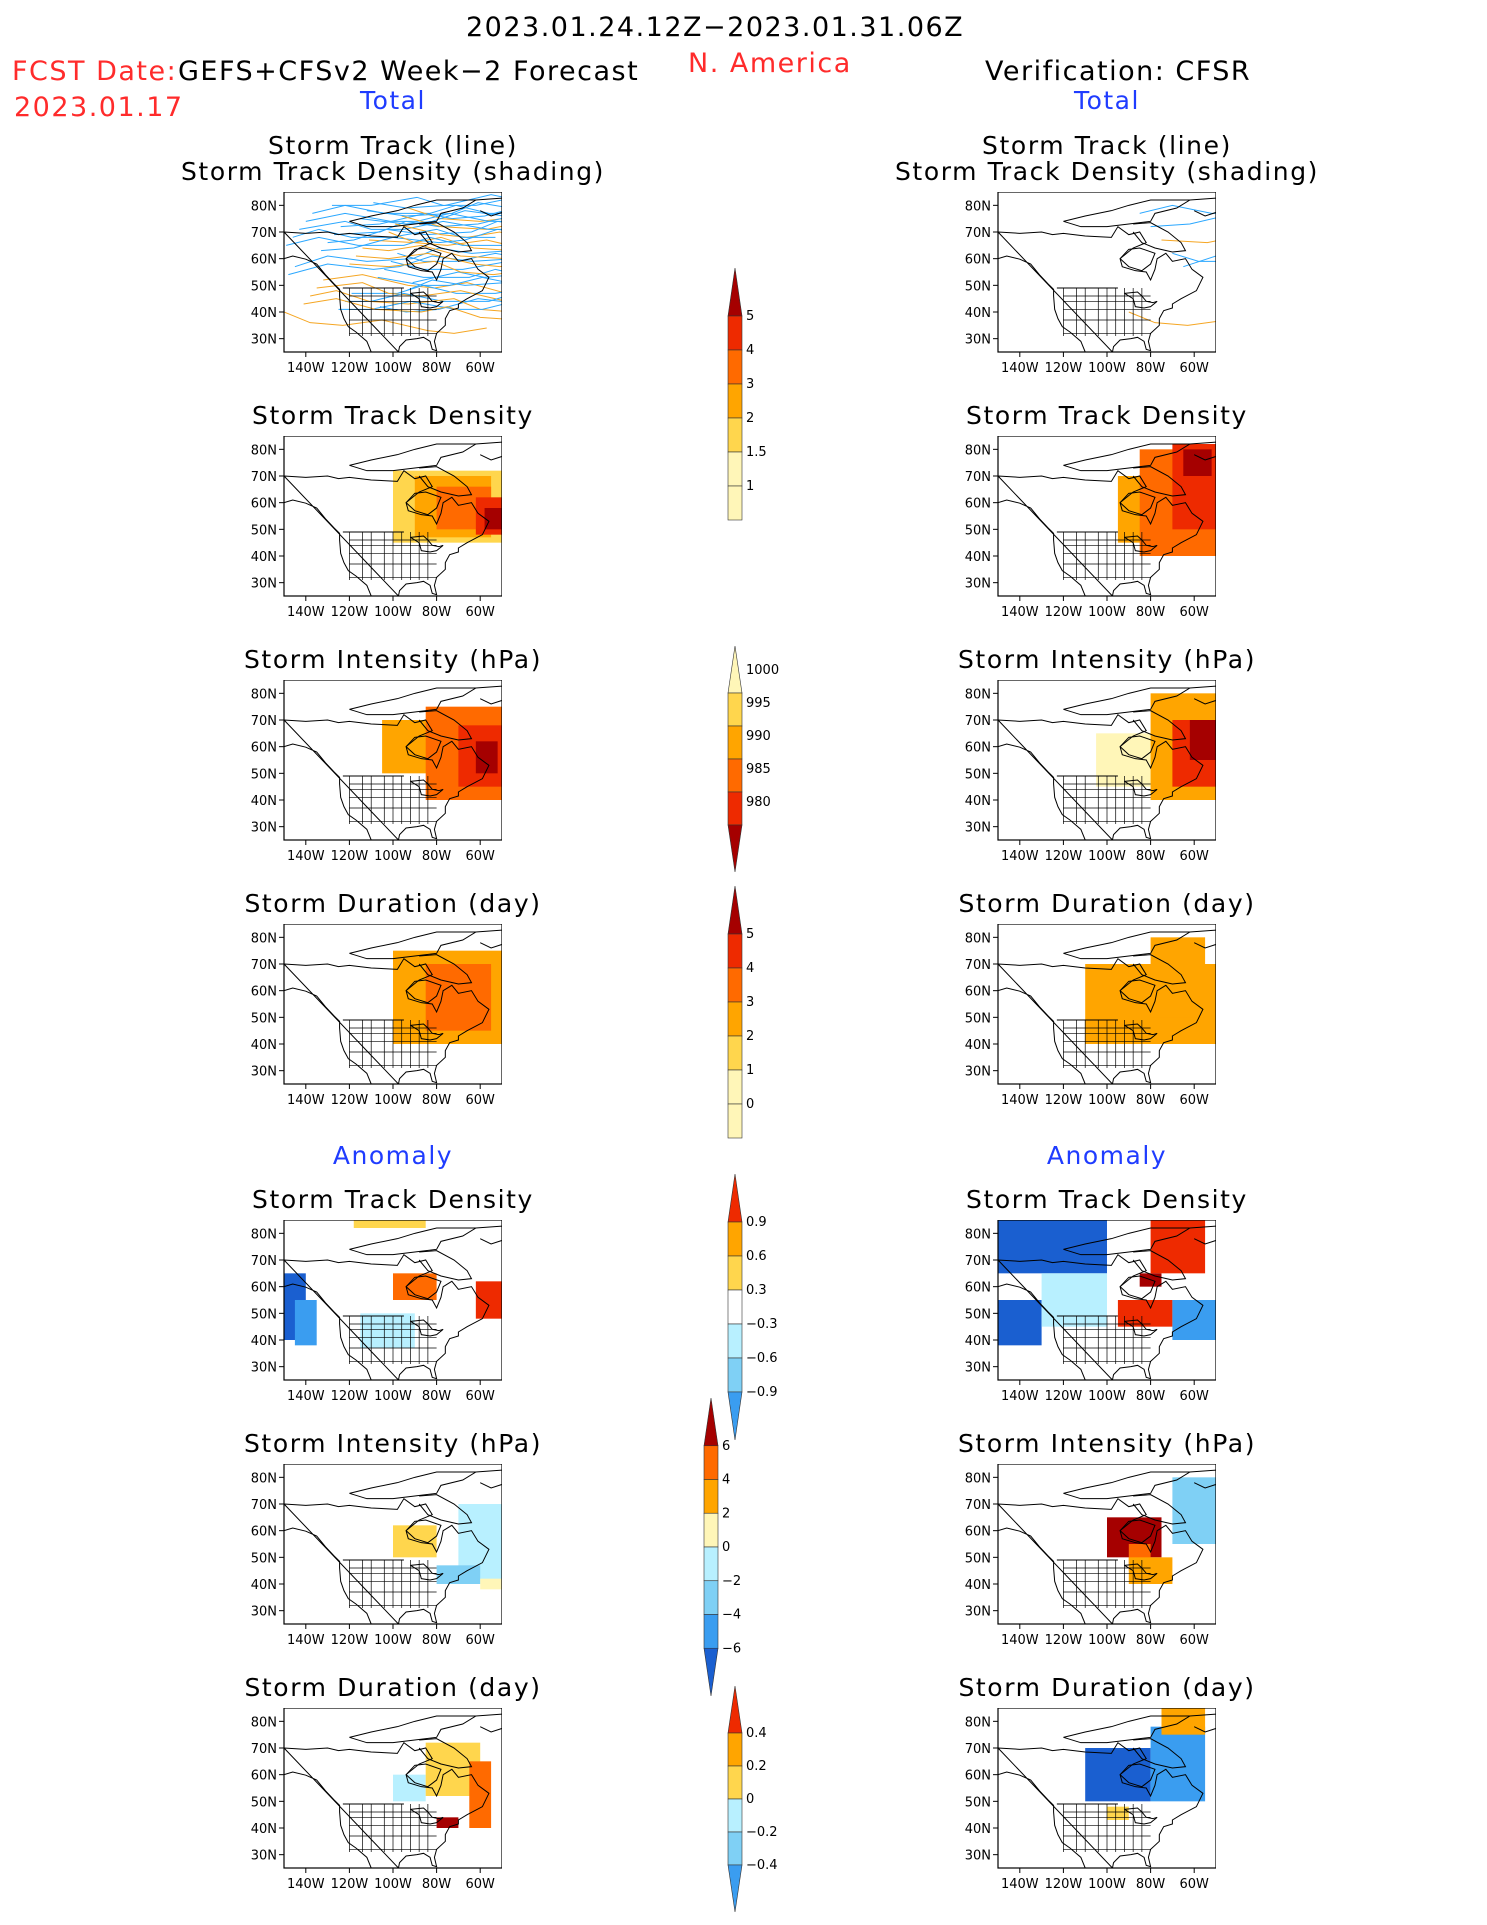 This screenshot has height=1925, width=1487. Describe the element at coordinates (731, 1648) in the screenshot. I see `colorbar-label: −6` at that location.